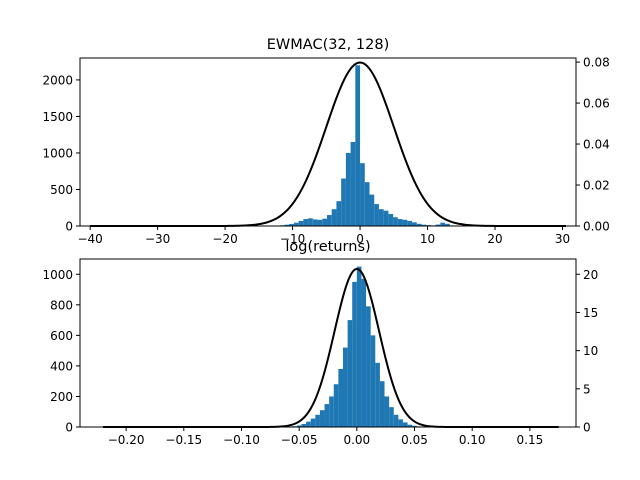 The height and width of the screenshot is (480, 640). Describe the element at coordinates (472, 440) in the screenshot. I see `x-tick-label: 0.10` at that location.